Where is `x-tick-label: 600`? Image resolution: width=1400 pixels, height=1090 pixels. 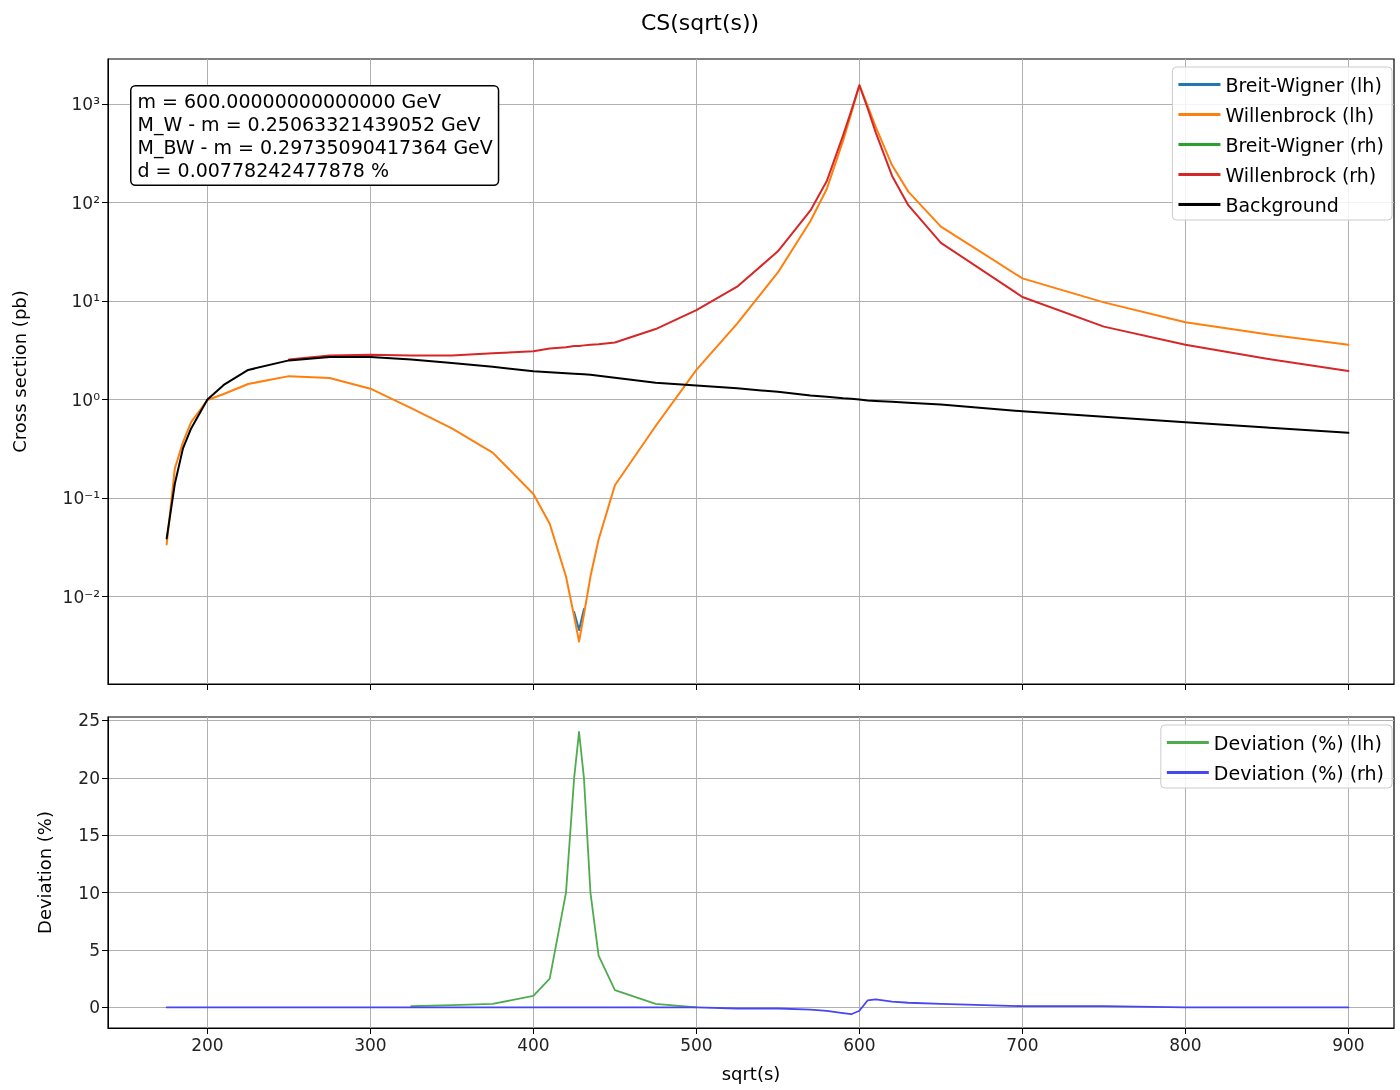
x-tick-label: 600 is located at coordinates (859, 1044).